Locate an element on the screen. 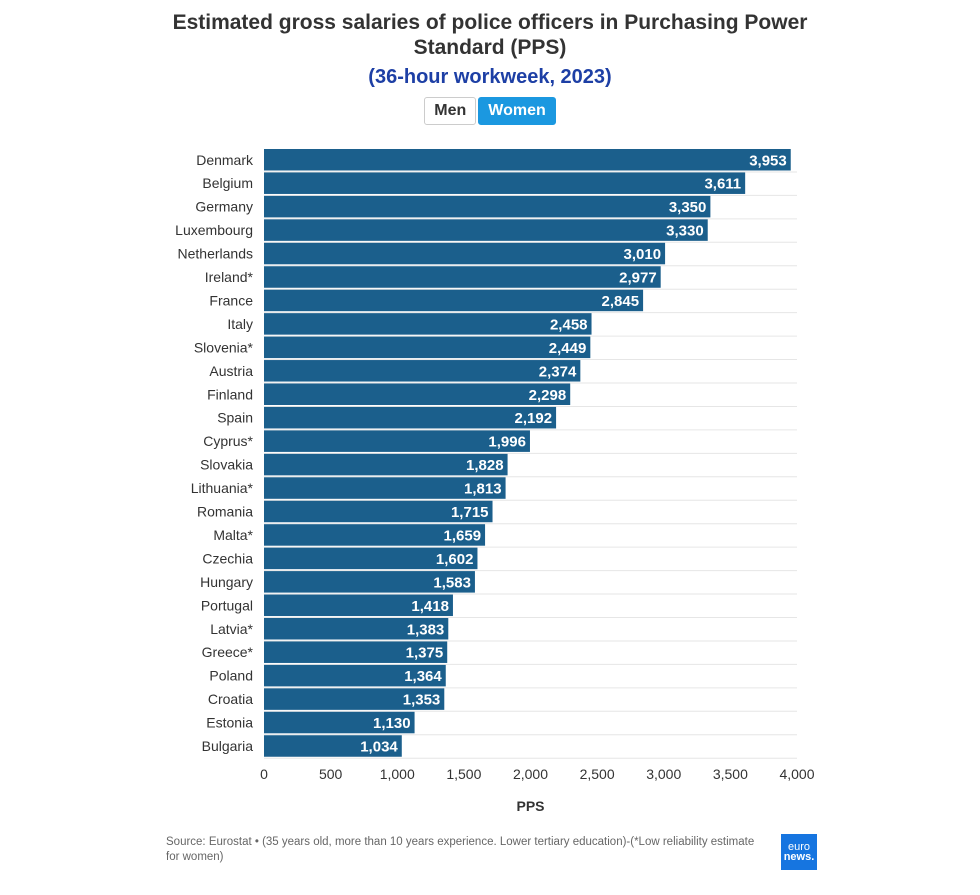 Image resolution: width=980 pixels, height=895 pixels. category-label: Ireland* is located at coordinates (229, 277).